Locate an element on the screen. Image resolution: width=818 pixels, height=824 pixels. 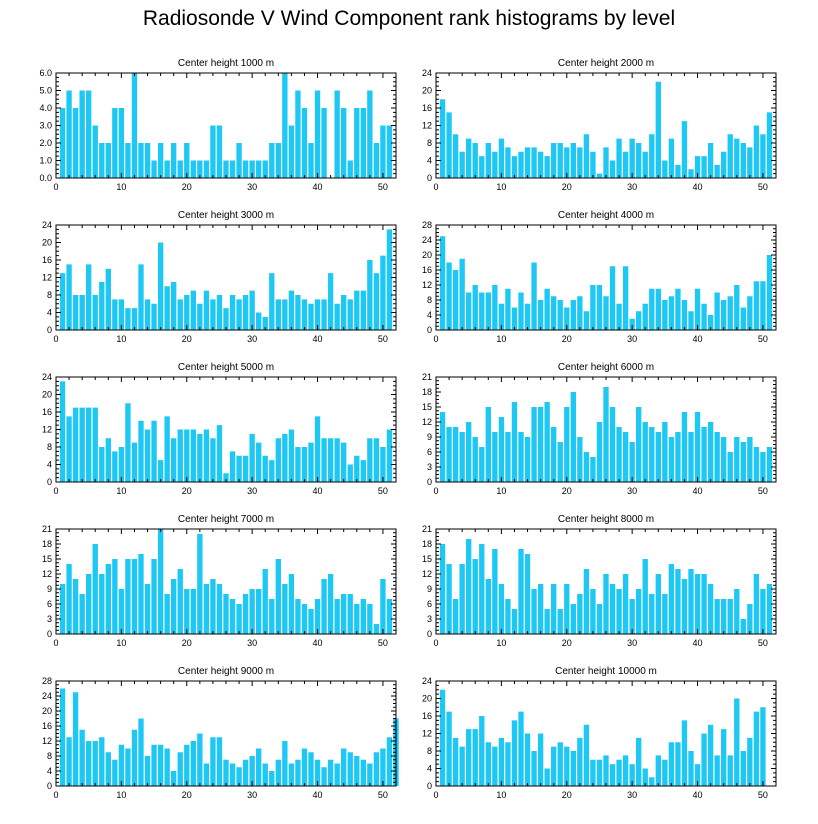
y-tick-label: 16 is located at coordinates (47, 412).